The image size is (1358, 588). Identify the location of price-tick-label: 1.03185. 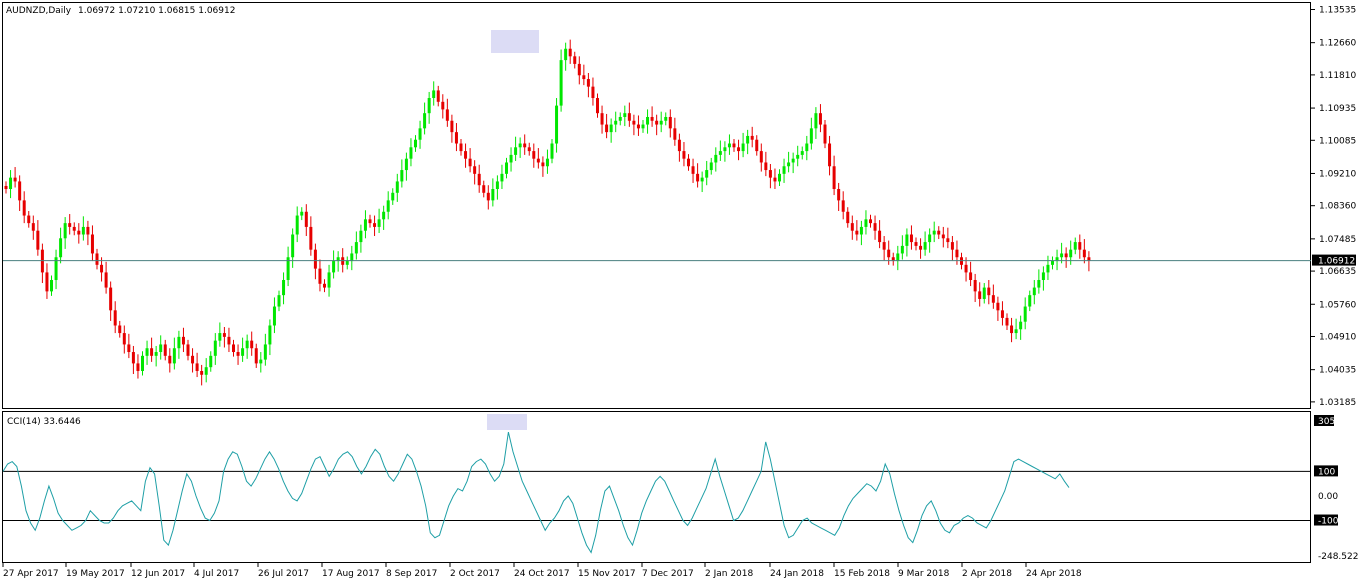
(1337, 403).